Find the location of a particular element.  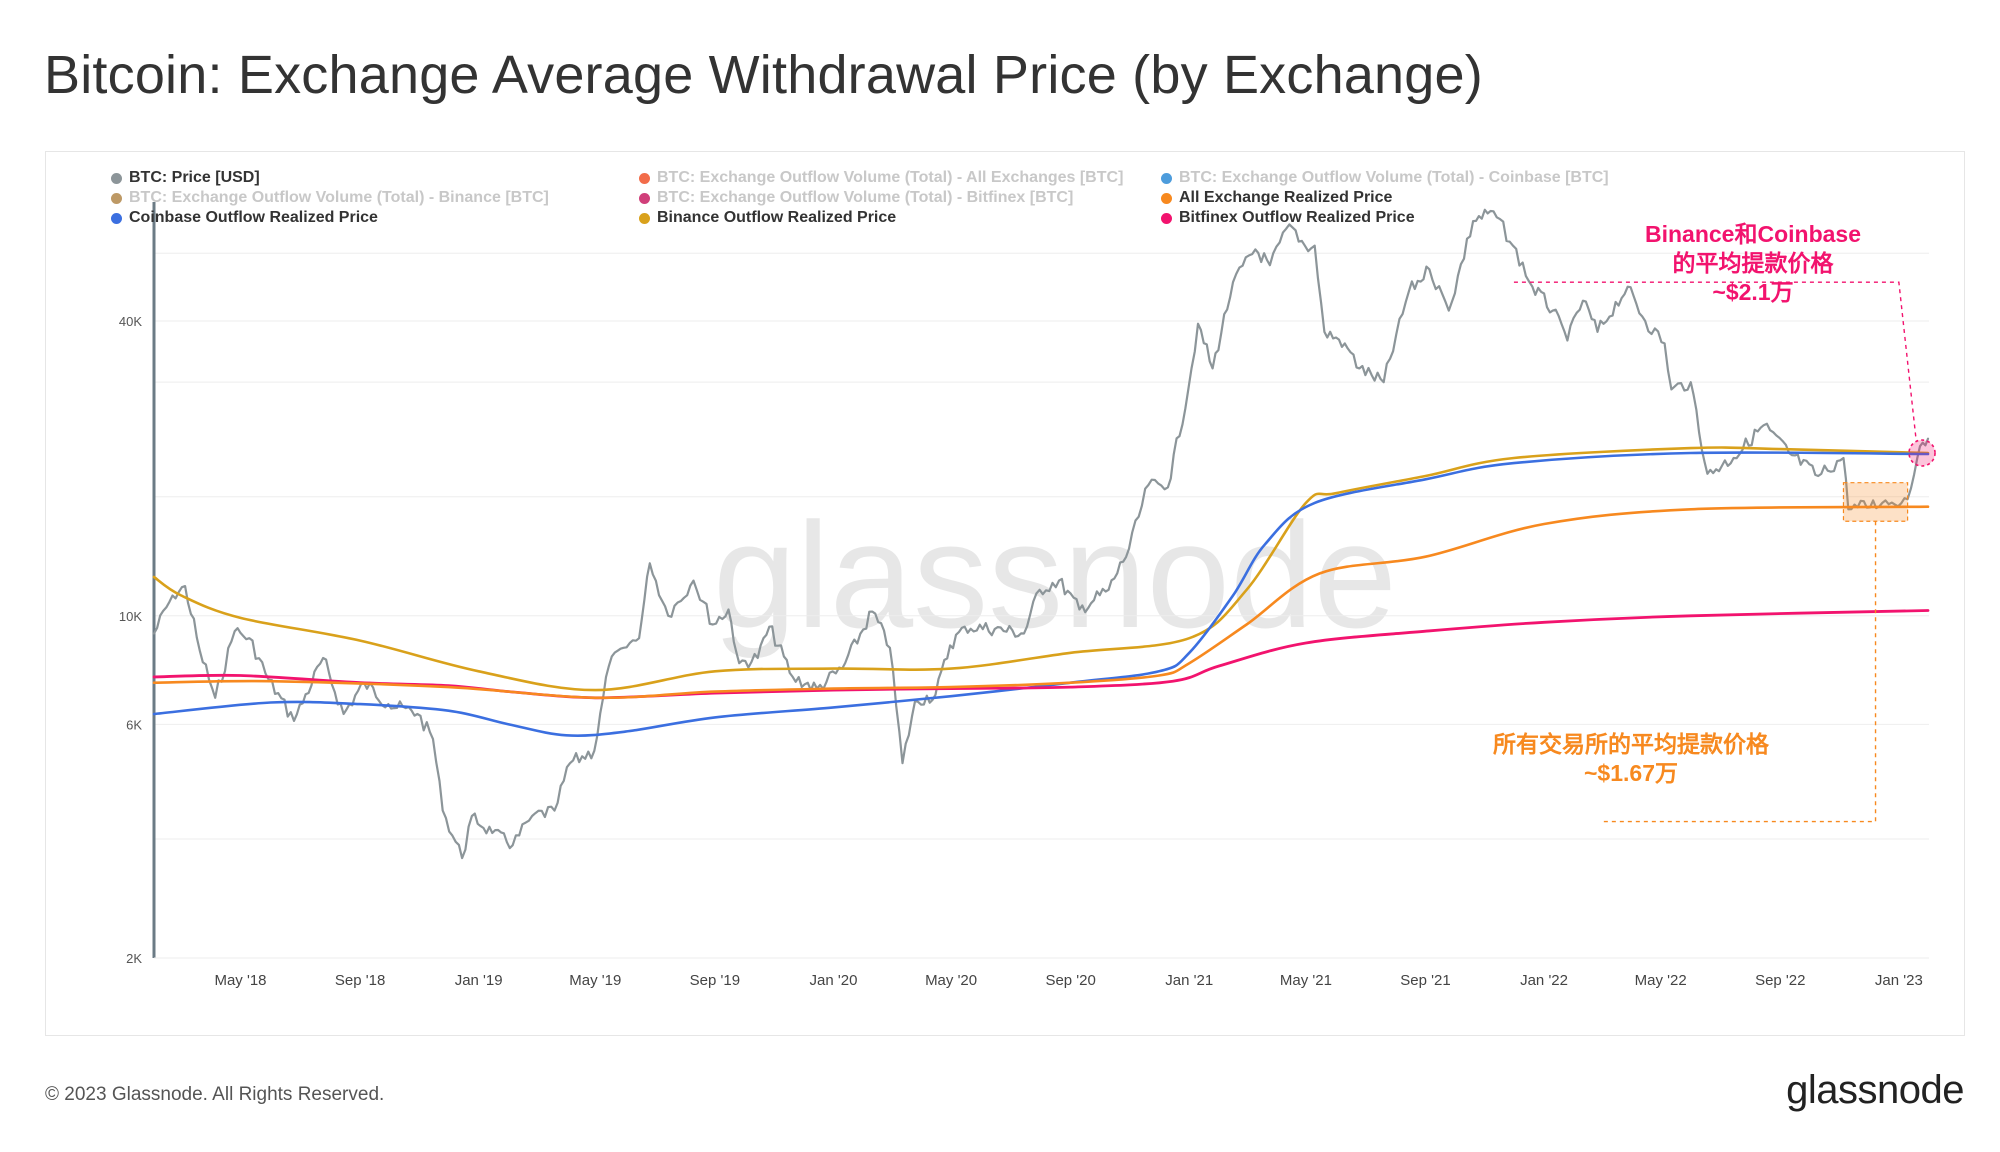

x-tick-label: May '21 is located at coordinates (1306, 980).